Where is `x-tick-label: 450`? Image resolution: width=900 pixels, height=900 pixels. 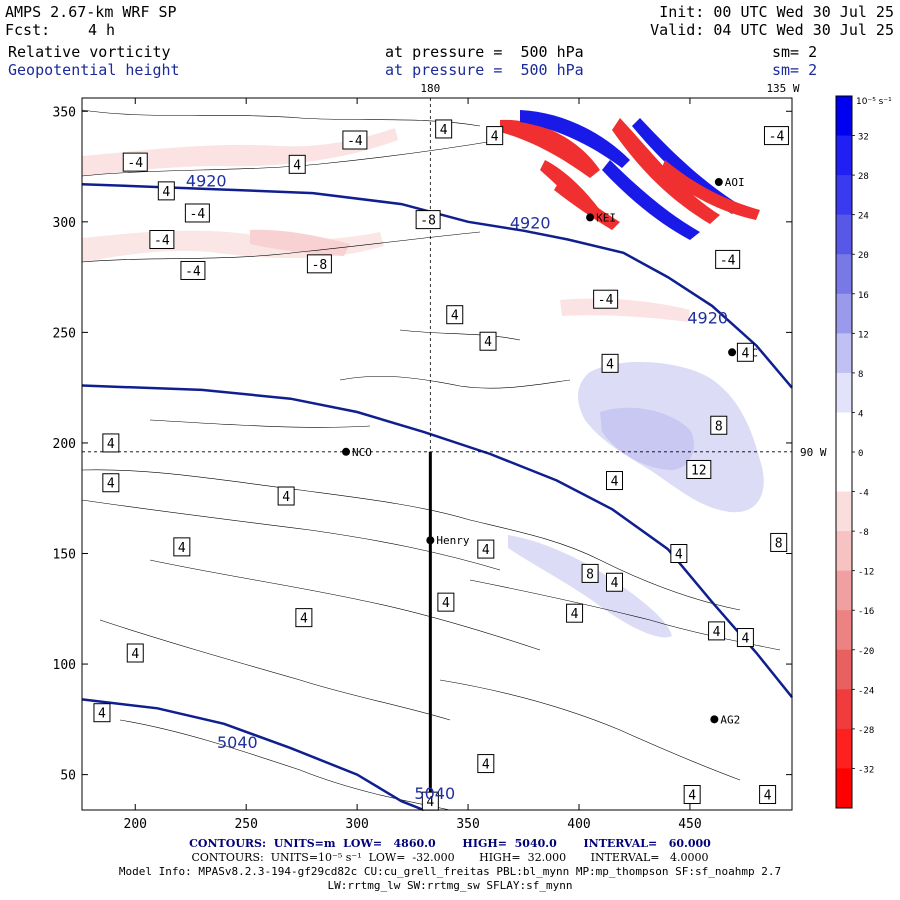
x-tick-label: 450 is located at coordinates (689, 824).